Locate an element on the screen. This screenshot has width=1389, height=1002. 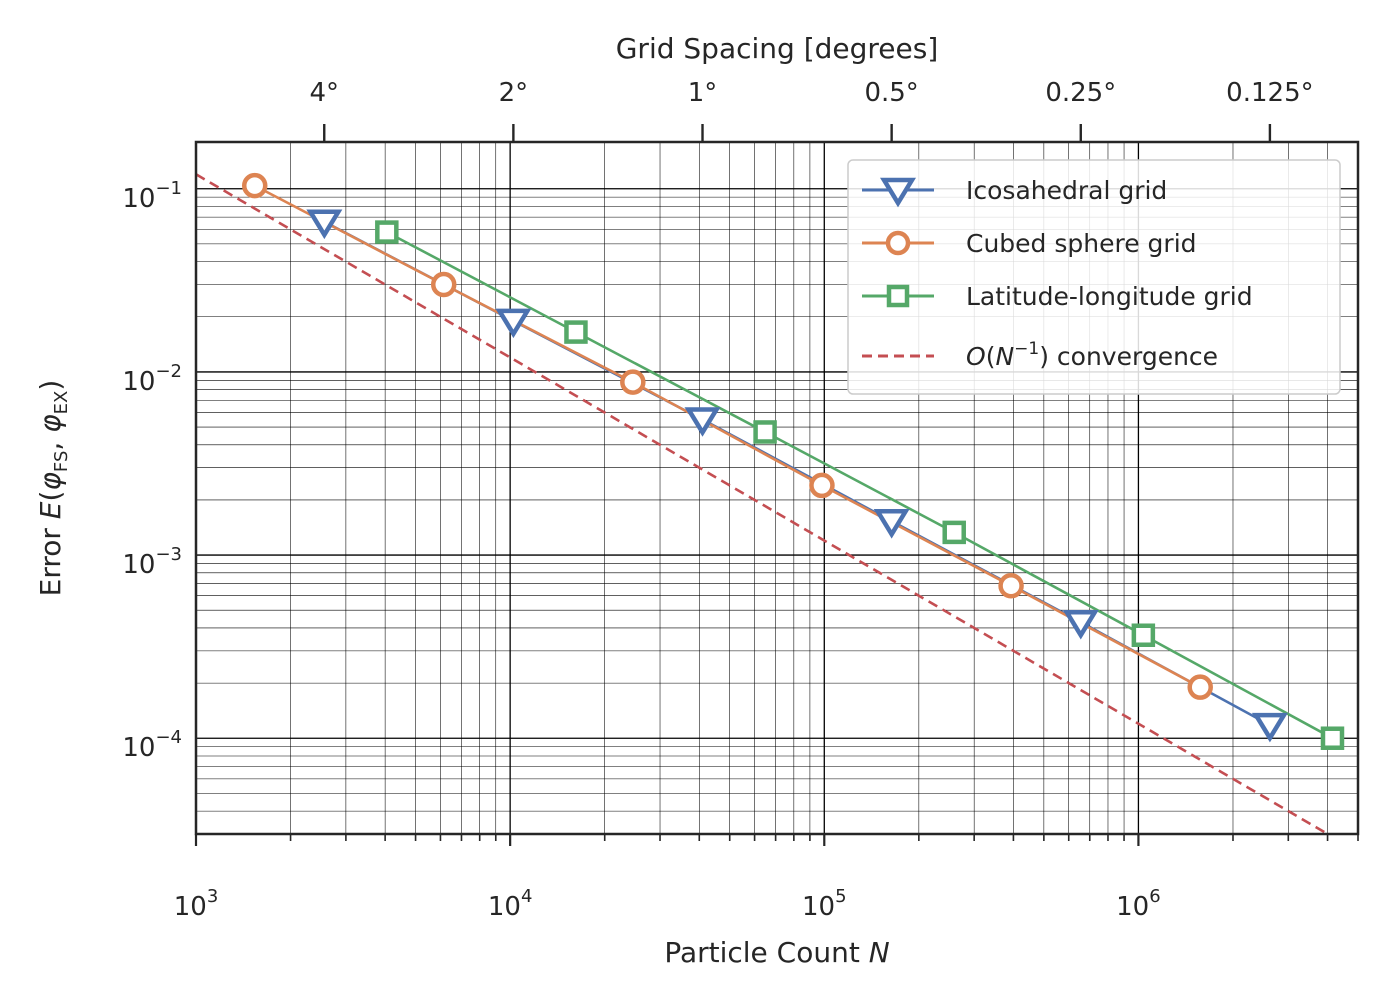
legend-entry-lat-lon: Latitude-longitude grid is located at coordinates (1057, 296).